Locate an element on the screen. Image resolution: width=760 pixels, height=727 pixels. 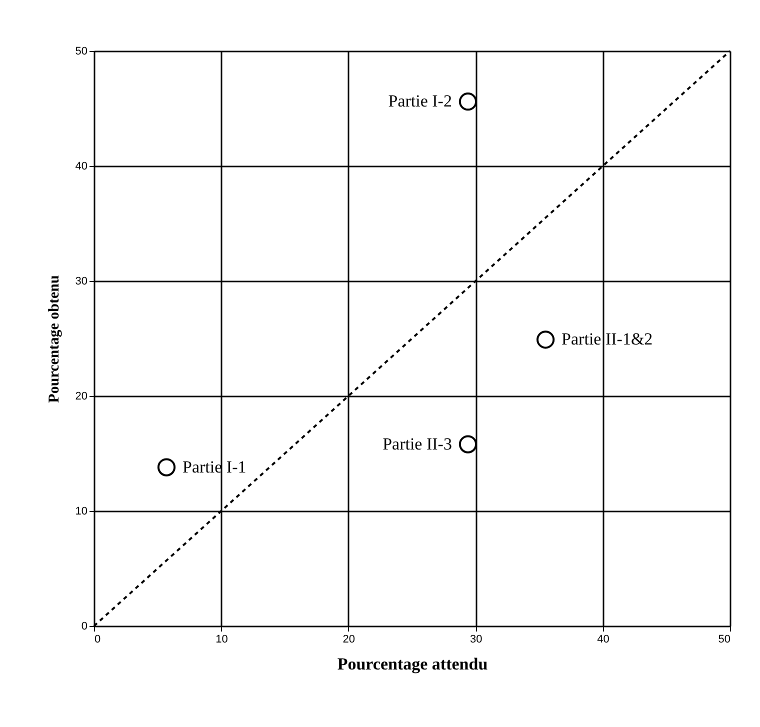
y-tick-label: 0 is located at coordinates (84, 626).